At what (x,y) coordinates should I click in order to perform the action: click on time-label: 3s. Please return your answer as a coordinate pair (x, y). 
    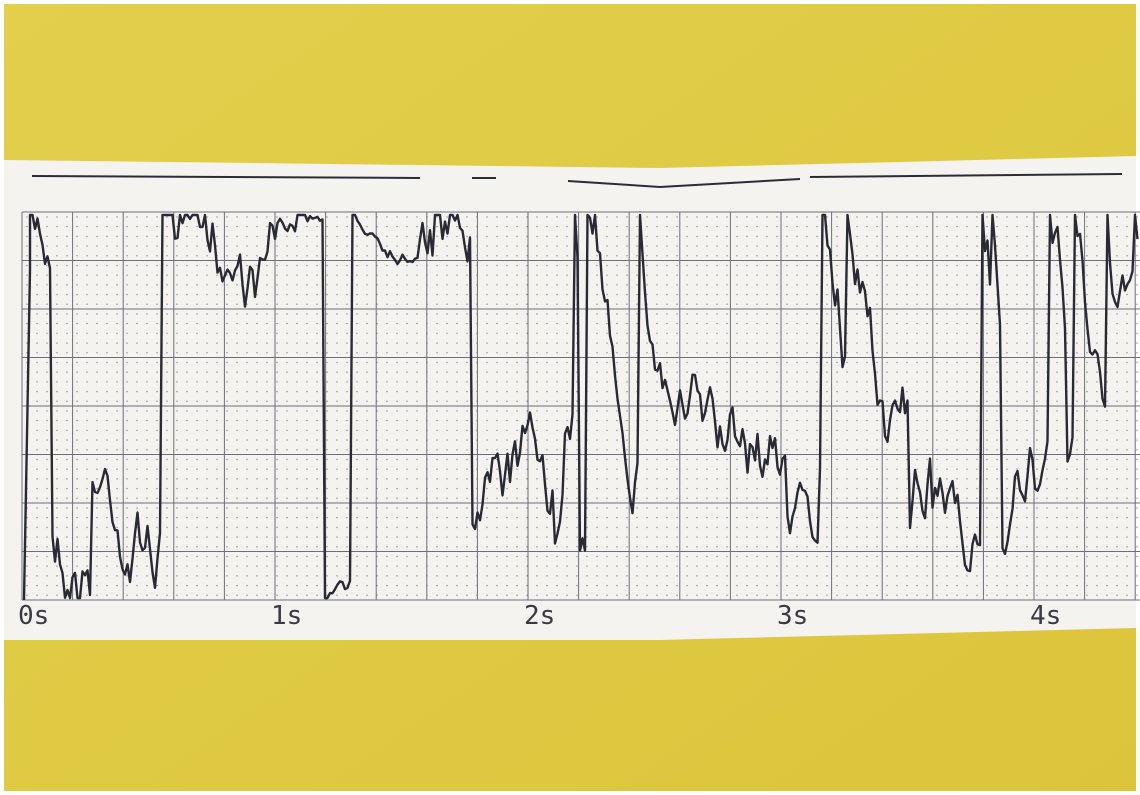
    Looking at the image, I should click on (792, 616).